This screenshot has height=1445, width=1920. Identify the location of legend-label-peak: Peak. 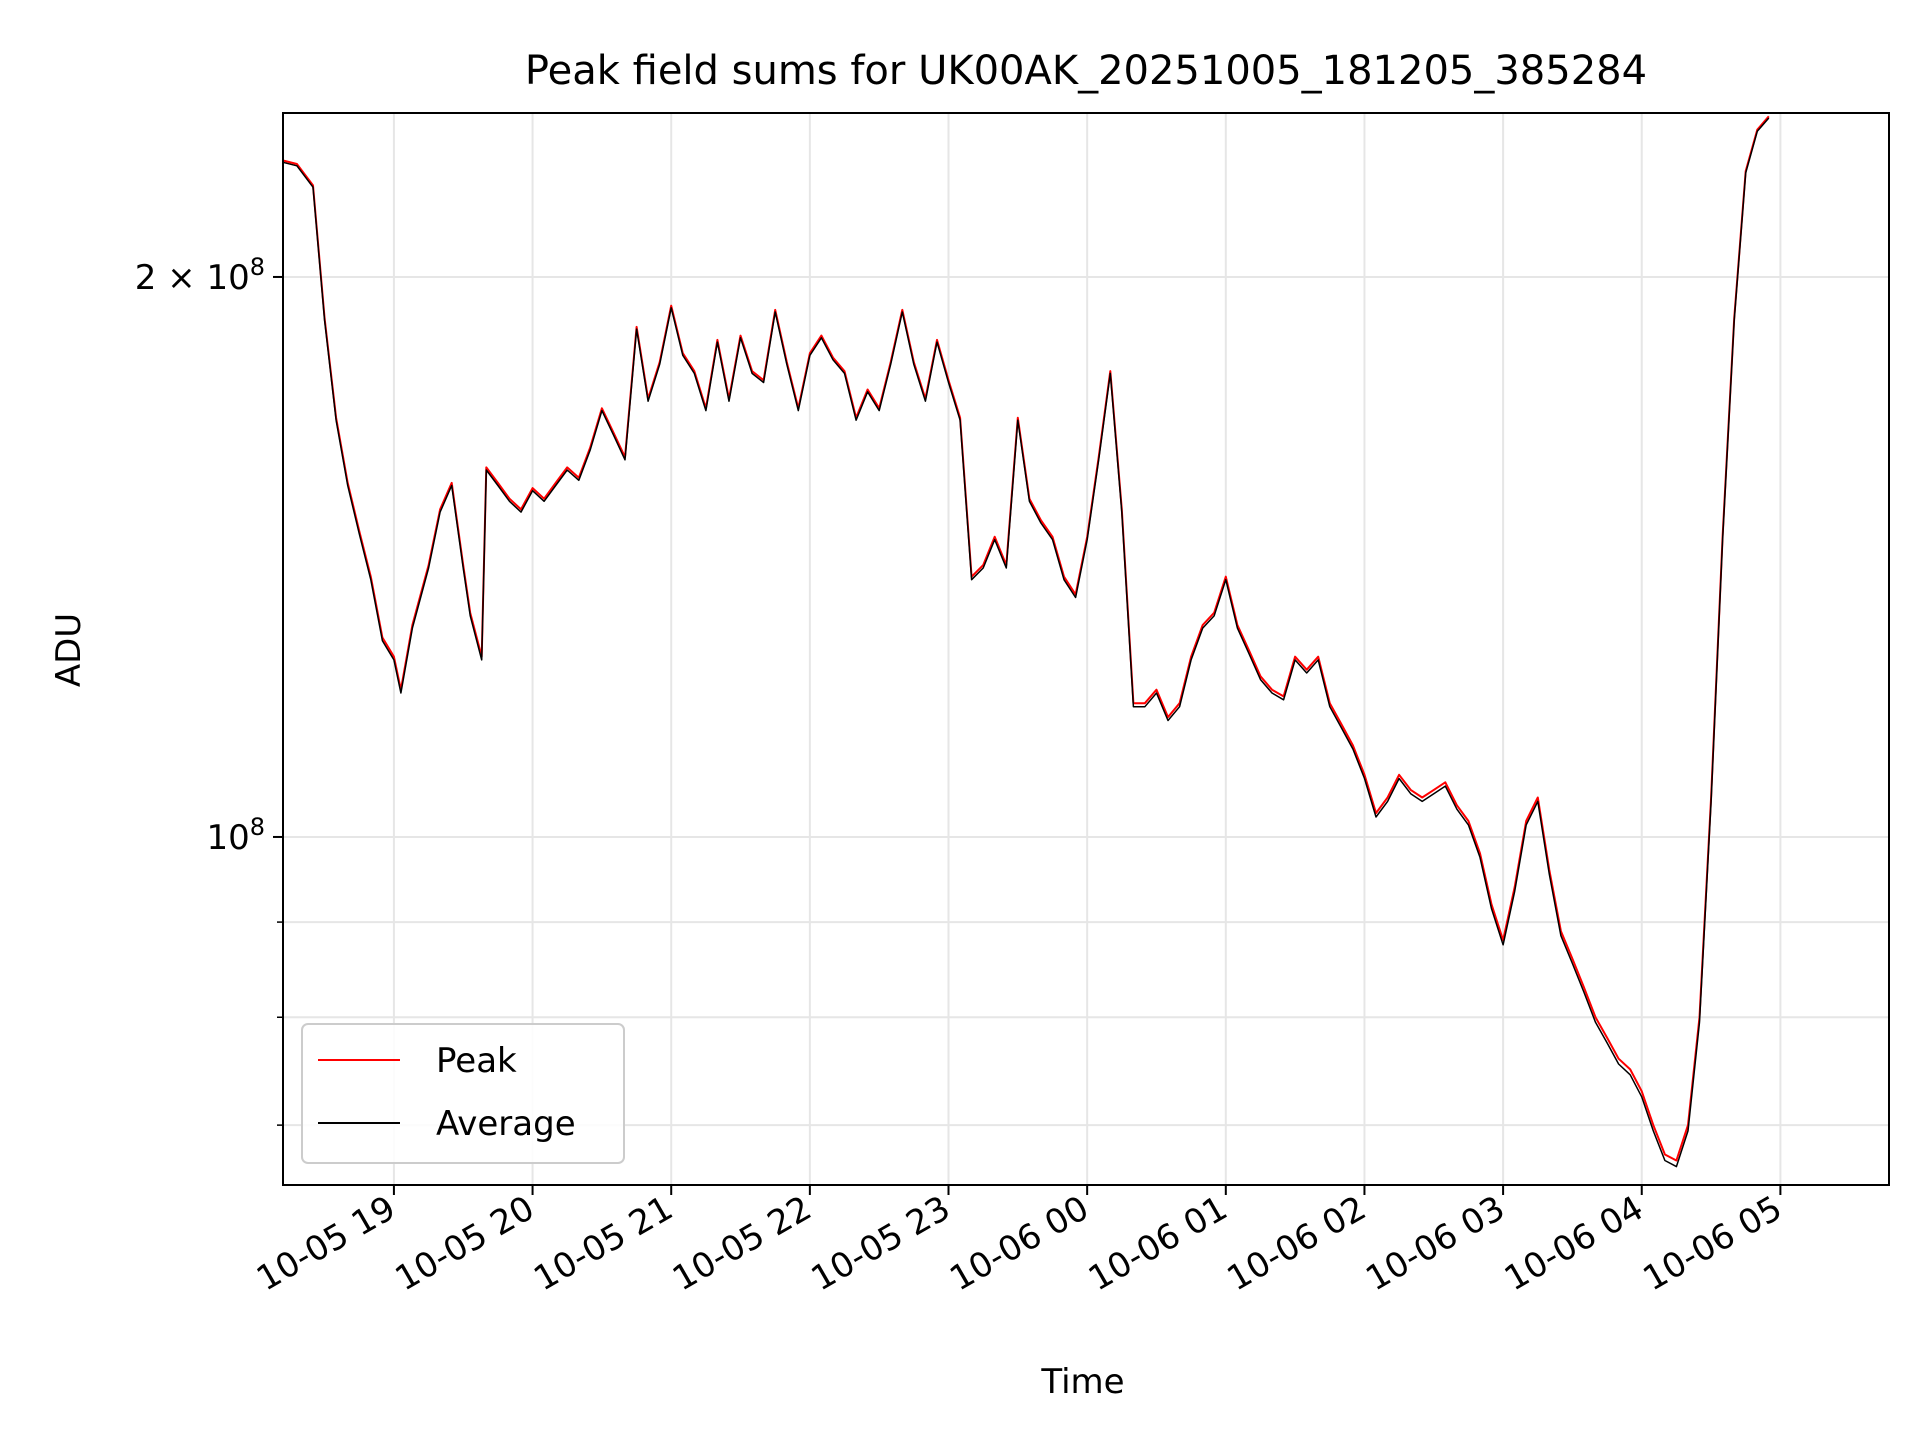
(476, 1061).